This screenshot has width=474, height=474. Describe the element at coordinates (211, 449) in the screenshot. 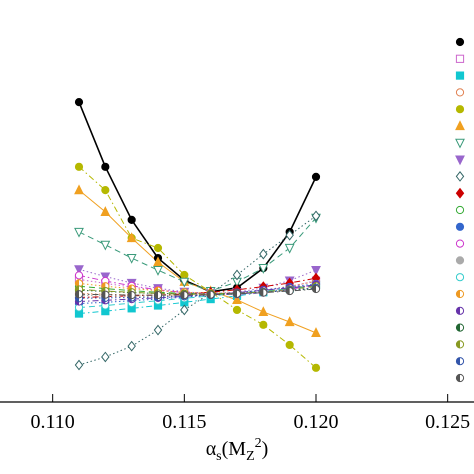

I see `x-label-part: α` at that location.